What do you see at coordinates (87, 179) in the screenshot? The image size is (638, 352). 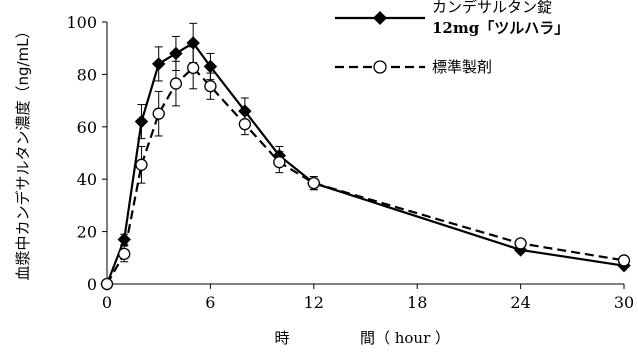 I see `y-tick-label: 40` at bounding box center [87, 179].